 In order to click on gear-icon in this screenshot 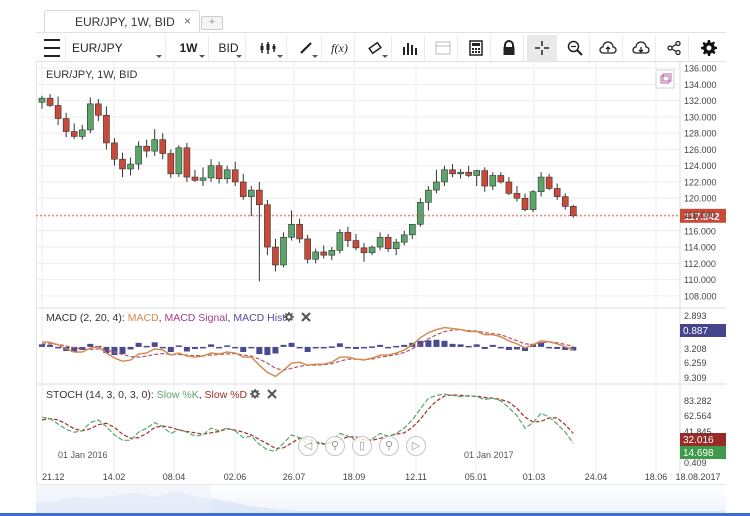, I will do `click(709, 48)`.